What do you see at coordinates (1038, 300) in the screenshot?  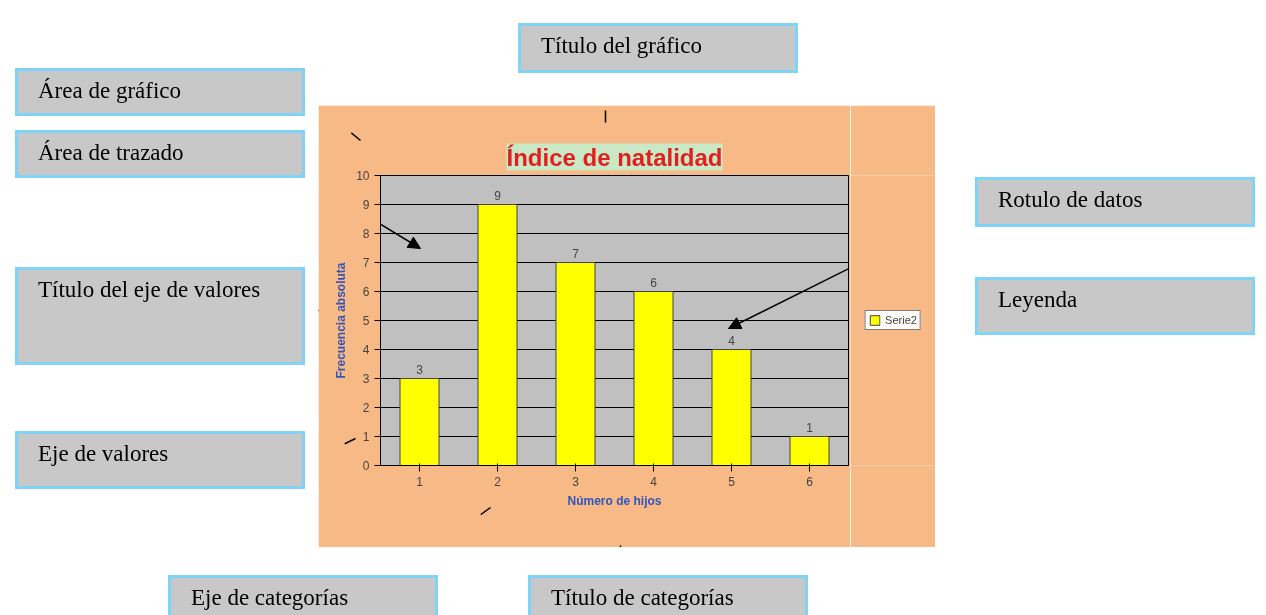 I see `text: Leyenda` at bounding box center [1038, 300].